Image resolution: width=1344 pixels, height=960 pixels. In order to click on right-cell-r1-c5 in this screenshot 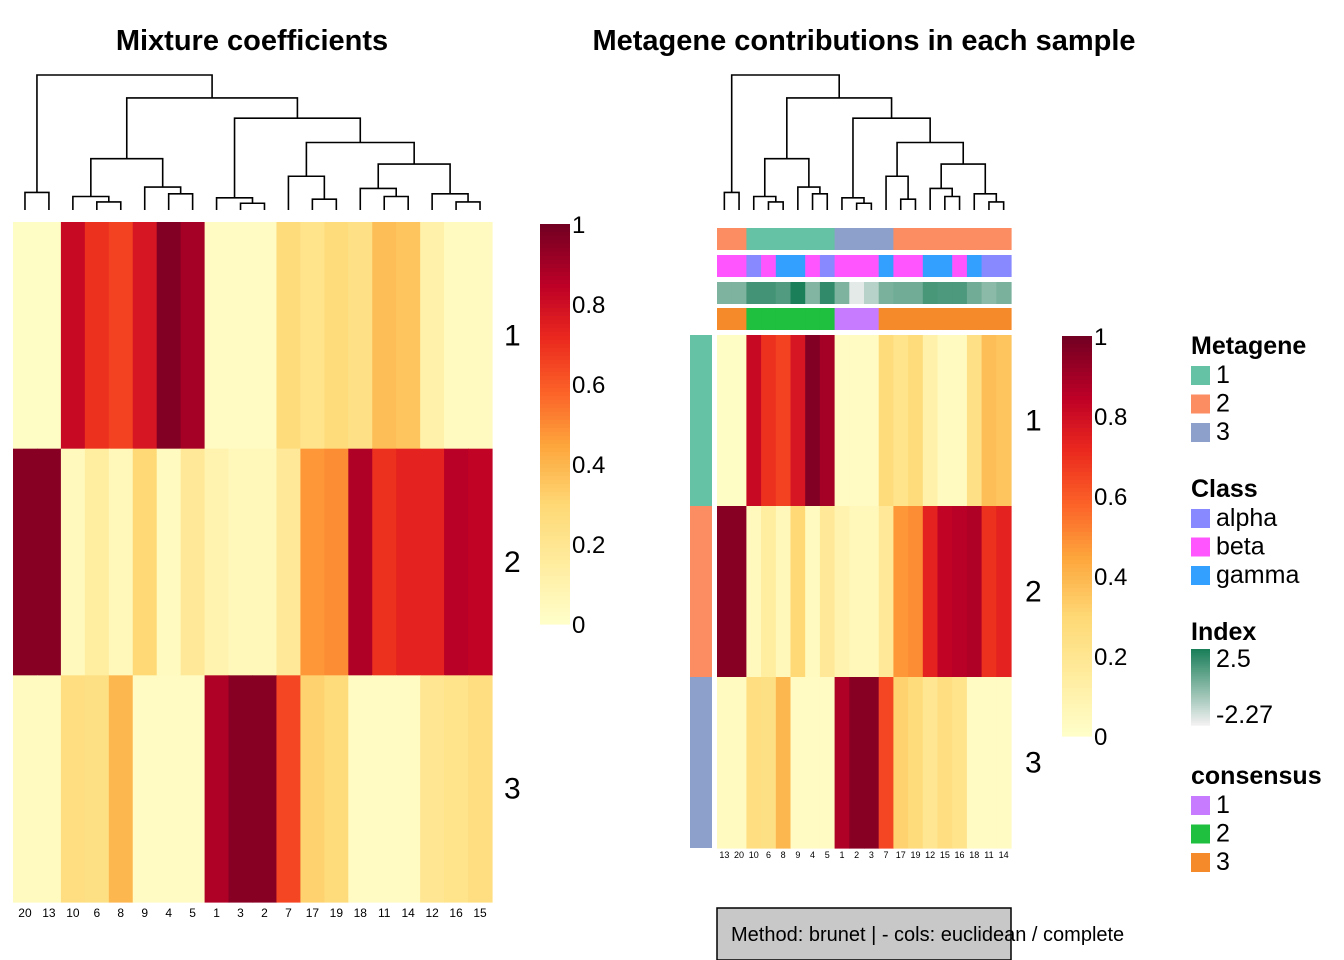, I will do `click(827, 421)`.